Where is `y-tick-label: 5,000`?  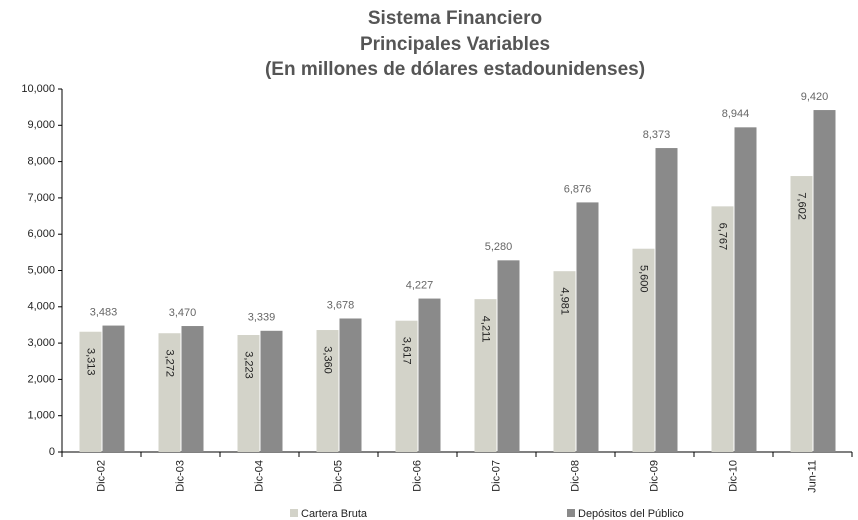
y-tick-label: 5,000 is located at coordinates (41, 270).